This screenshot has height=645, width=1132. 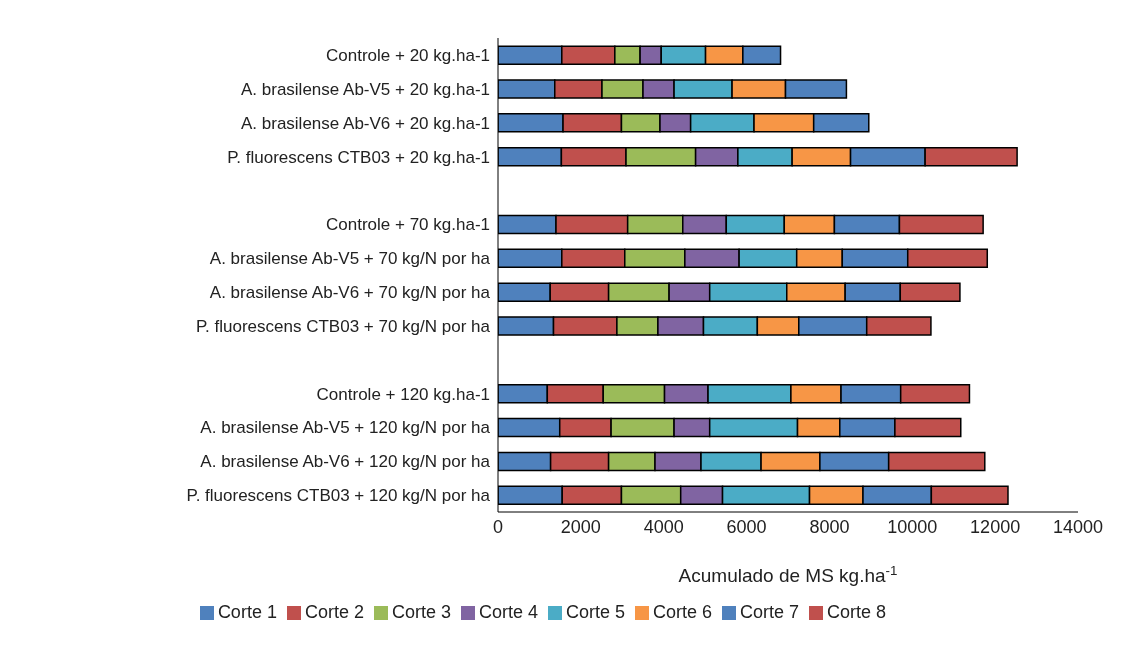 What do you see at coordinates (995, 526) in the screenshot?
I see `x-tick-label: 12000` at bounding box center [995, 526].